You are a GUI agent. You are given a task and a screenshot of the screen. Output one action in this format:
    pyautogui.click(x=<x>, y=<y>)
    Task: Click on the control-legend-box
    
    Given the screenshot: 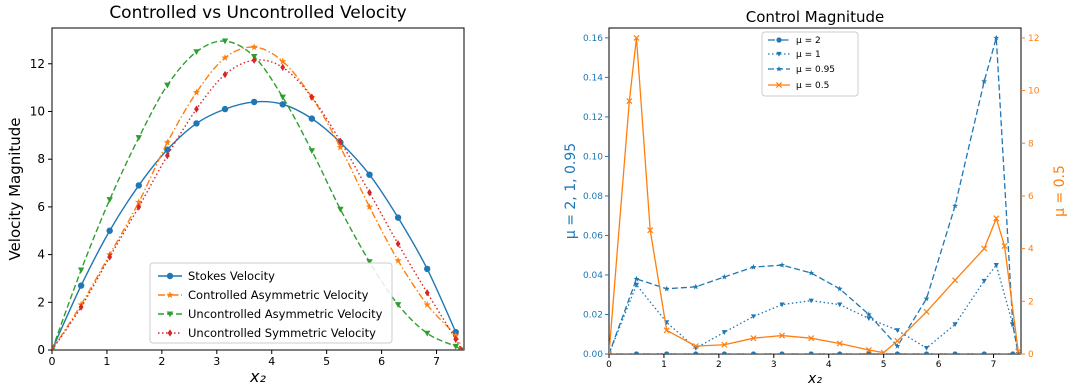 What is the action you would take?
    pyautogui.click(x=810, y=64)
    